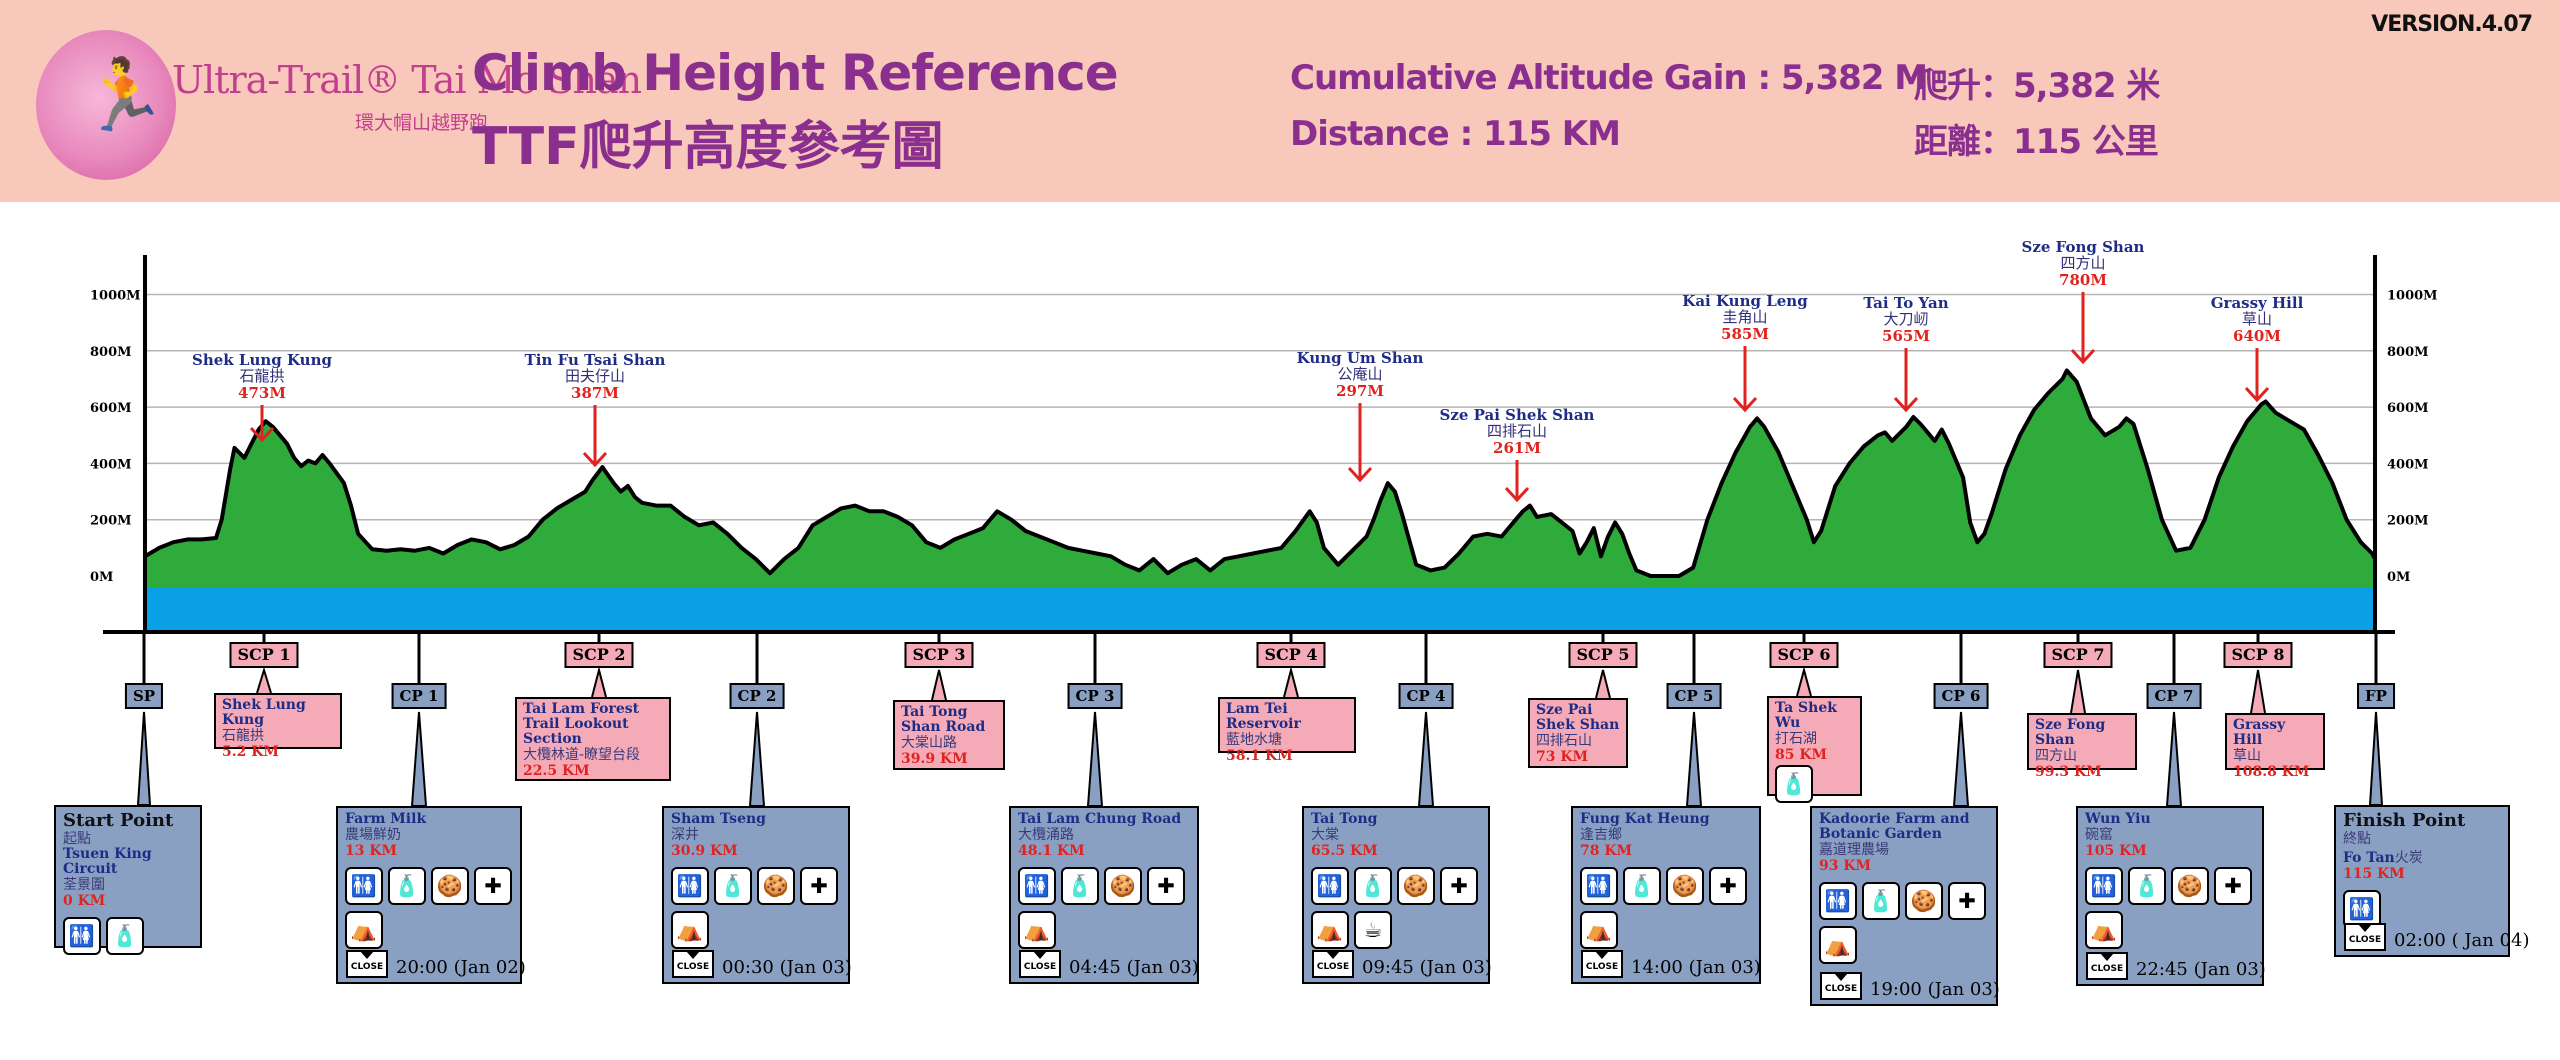  I want to click on cp-name: Tai Tong, so click(1344, 819).